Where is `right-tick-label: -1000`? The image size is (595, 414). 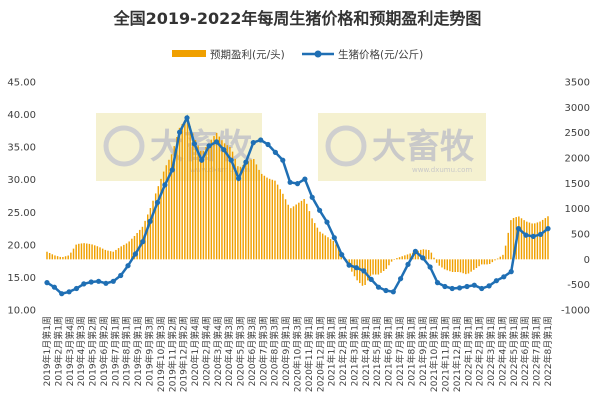 right-tick-label: -1000 is located at coordinates (575, 311).